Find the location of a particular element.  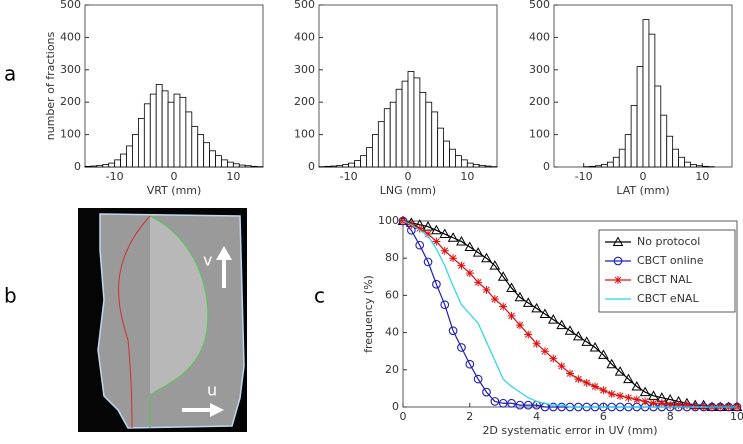

y-tick-label: 20 is located at coordinates (392, 369).